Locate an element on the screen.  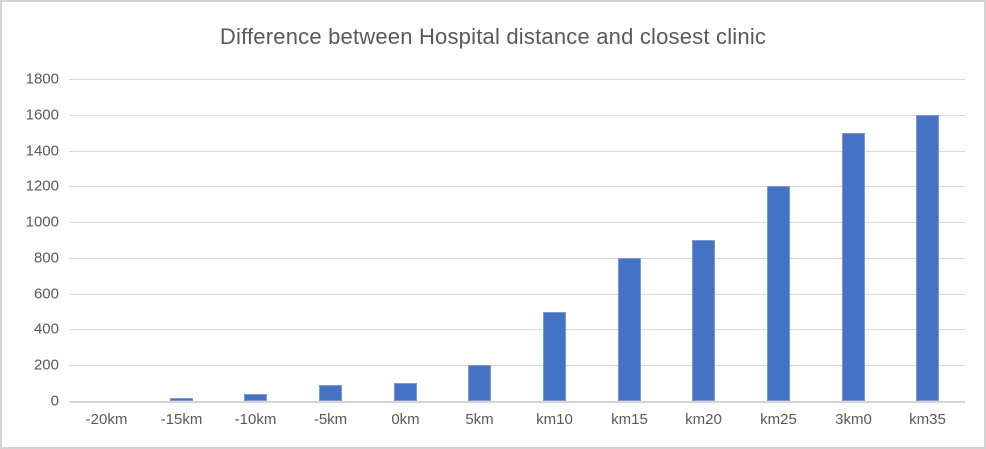
bar-0km is located at coordinates (405, 392).